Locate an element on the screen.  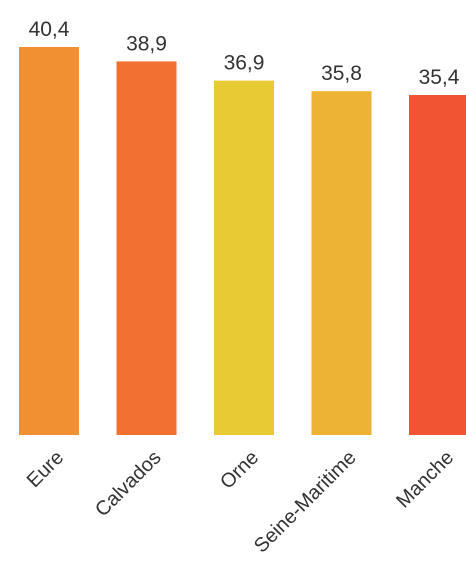
bar-manche is located at coordinates (437, 265).